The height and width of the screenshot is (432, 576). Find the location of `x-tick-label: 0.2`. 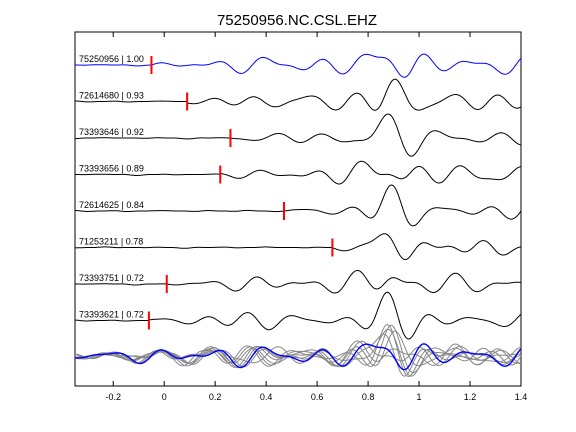

x-tick-label: 0.2 is located at coordinates (215, 397).